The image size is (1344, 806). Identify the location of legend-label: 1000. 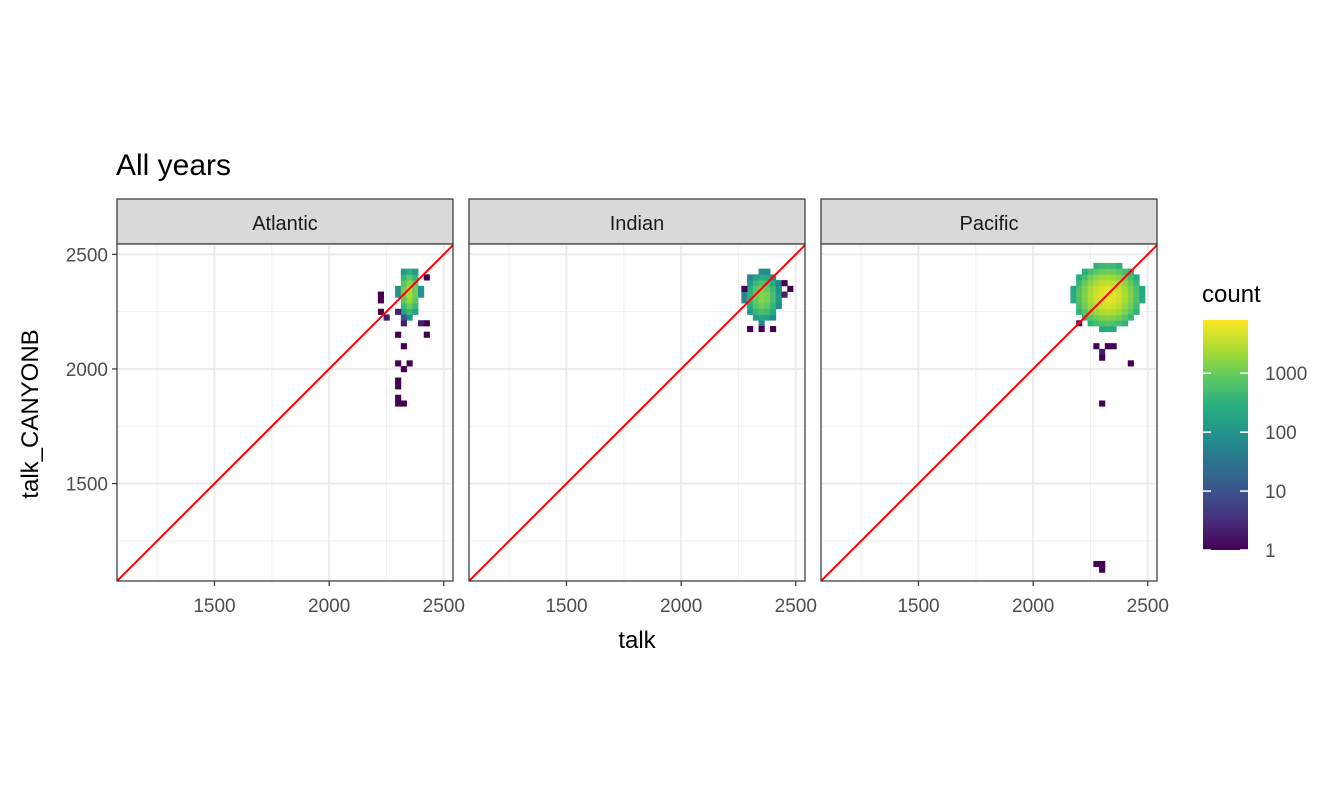
(1286, 374).